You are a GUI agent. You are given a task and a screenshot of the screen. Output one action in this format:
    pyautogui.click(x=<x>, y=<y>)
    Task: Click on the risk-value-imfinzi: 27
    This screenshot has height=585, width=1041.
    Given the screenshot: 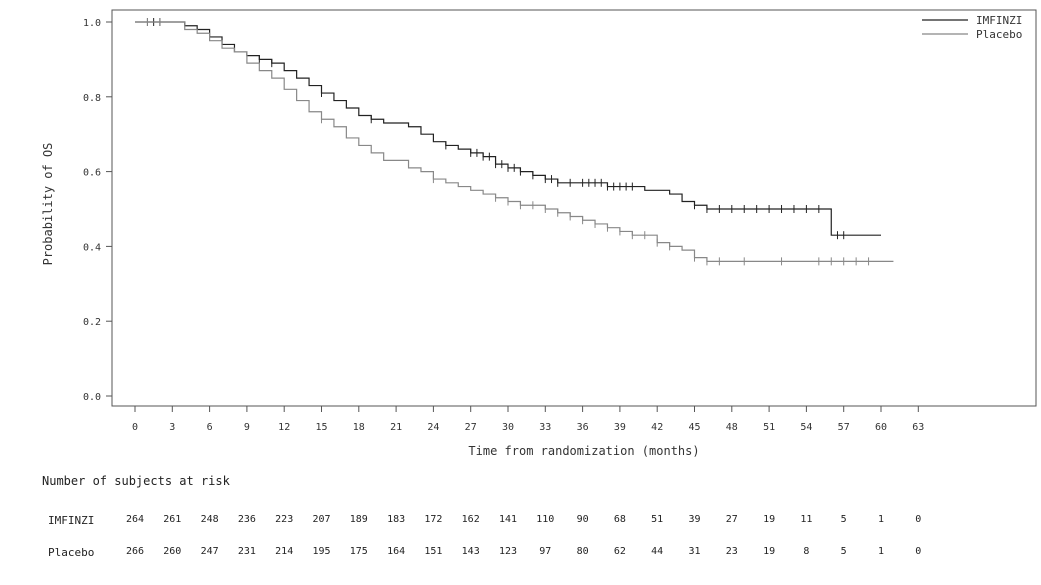 What is the action you would take?
    pyautogui.click(x=731, y=519)
    